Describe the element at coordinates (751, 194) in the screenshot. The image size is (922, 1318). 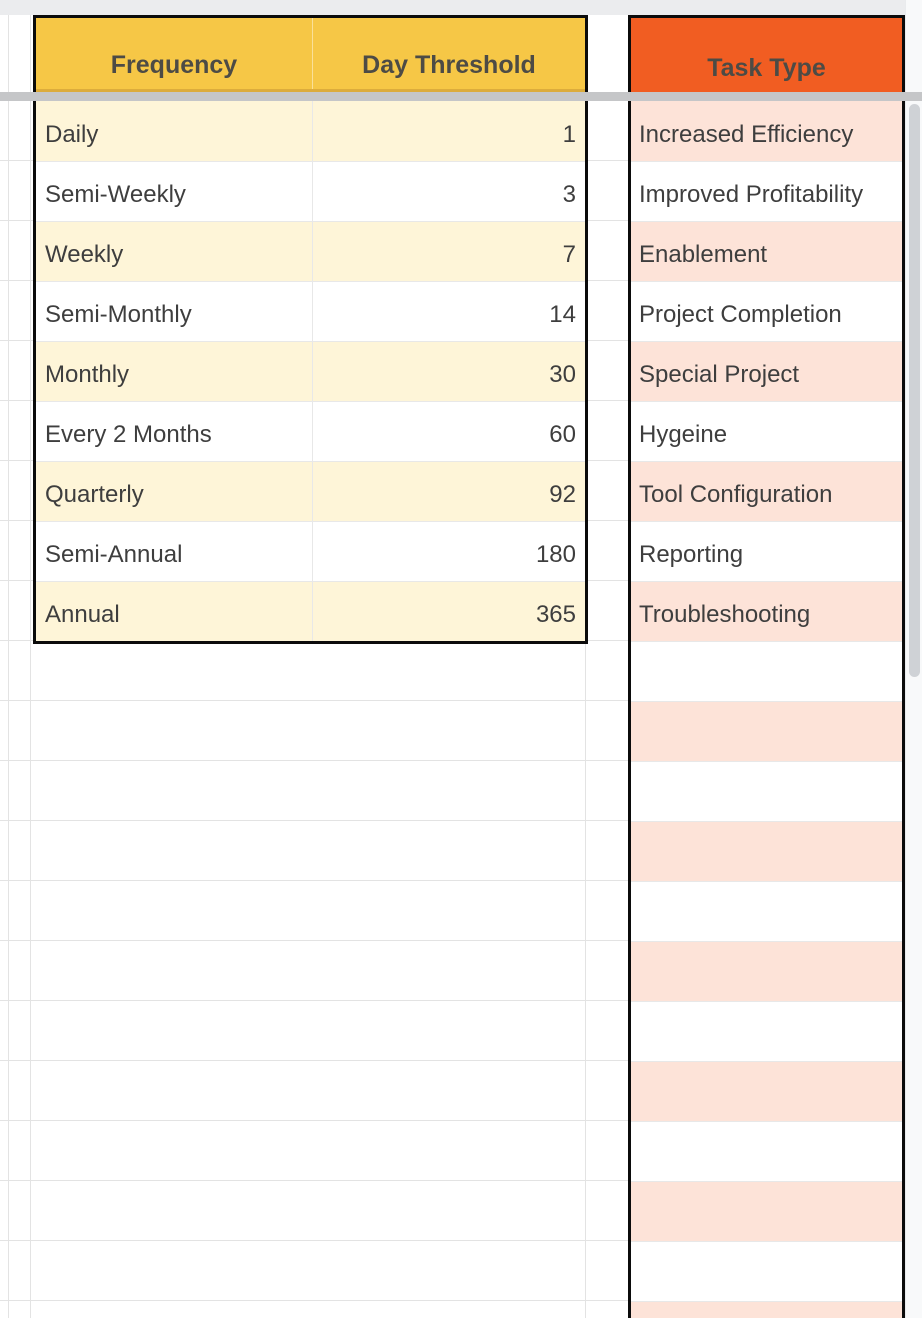
I see `task-type-cell: Improved Profitability` at that location.